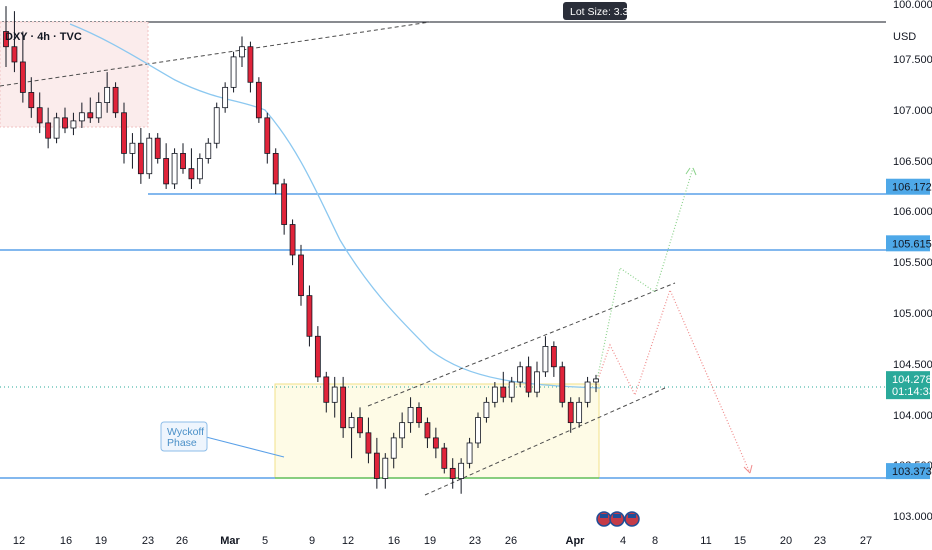 The width and height of the screenshot is (932, 550). What do you see at coordinates (312, 541) in the screenshot?
I see `x-tick-label: 9` at bounding box center [312, 541].